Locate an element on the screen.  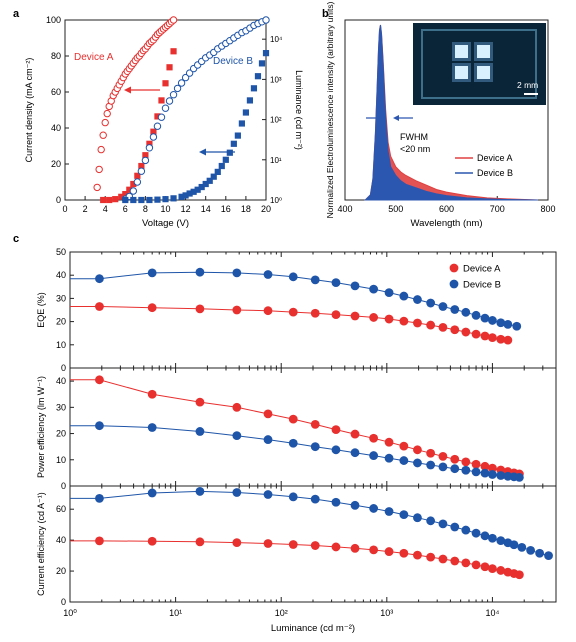
y-tick-label: 20 is located at coordinates (61, 434).